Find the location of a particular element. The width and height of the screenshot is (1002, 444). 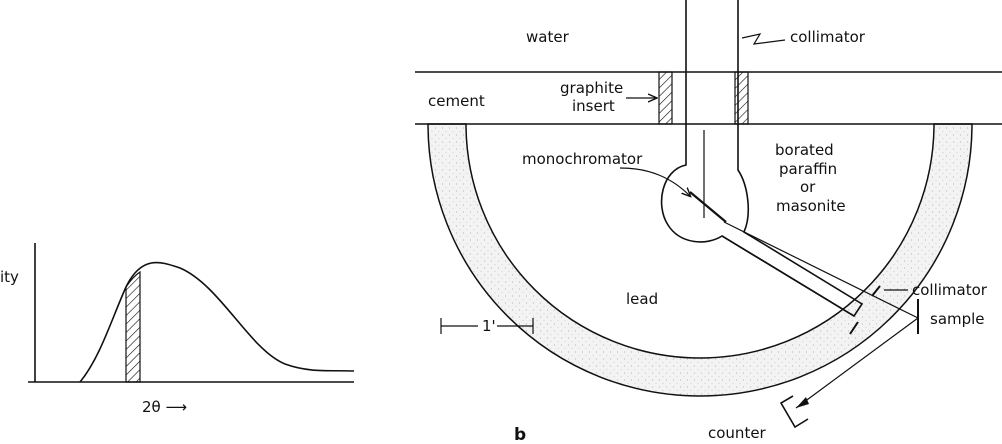

scale-bar is located at coordinates (487, 326).